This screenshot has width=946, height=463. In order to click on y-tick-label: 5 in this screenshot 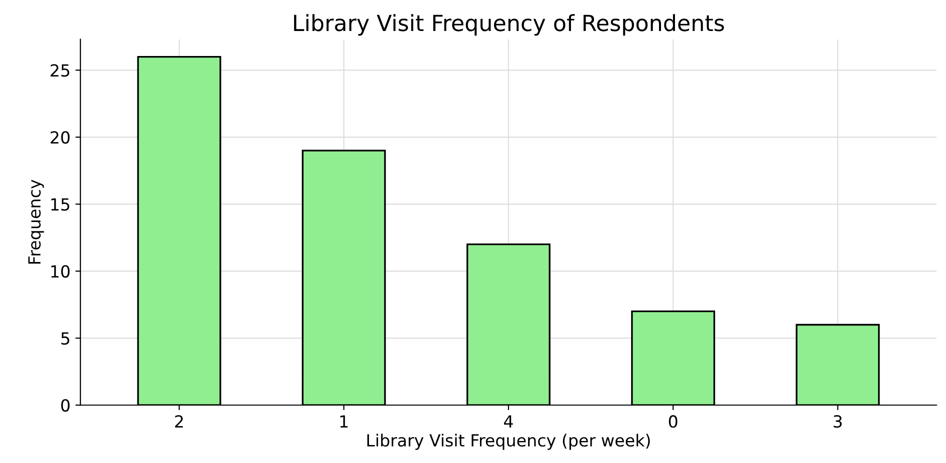, I will do `click(65, 338)`.